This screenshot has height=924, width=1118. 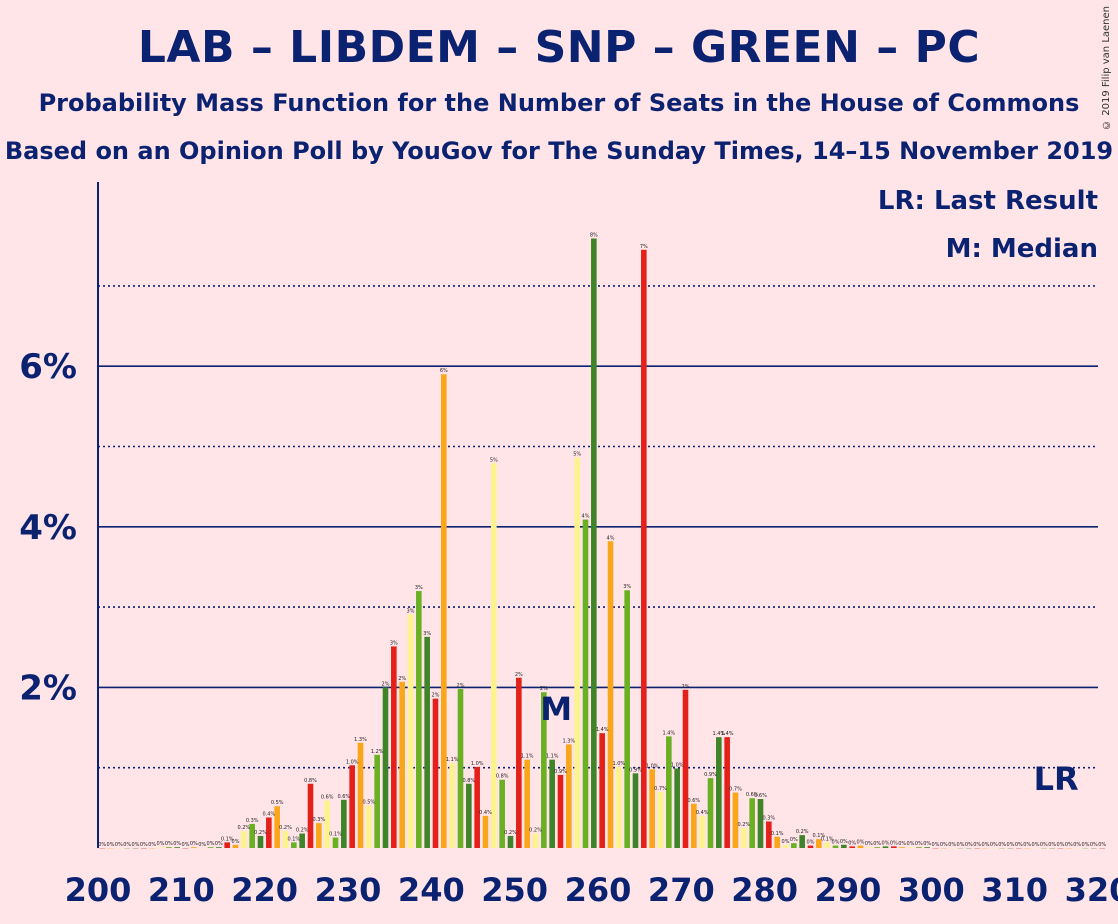 What do you see at coordinates (577, 455) in the screenshot?
I see `bar-label: 5%` at bounding box center [577, 455].